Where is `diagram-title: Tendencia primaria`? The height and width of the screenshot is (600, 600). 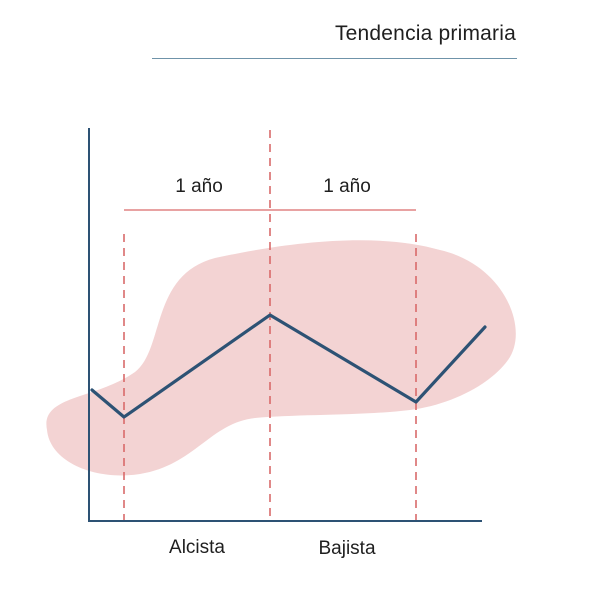 diagram-title: Tendencia primaria is located at coordinates (425, 33).